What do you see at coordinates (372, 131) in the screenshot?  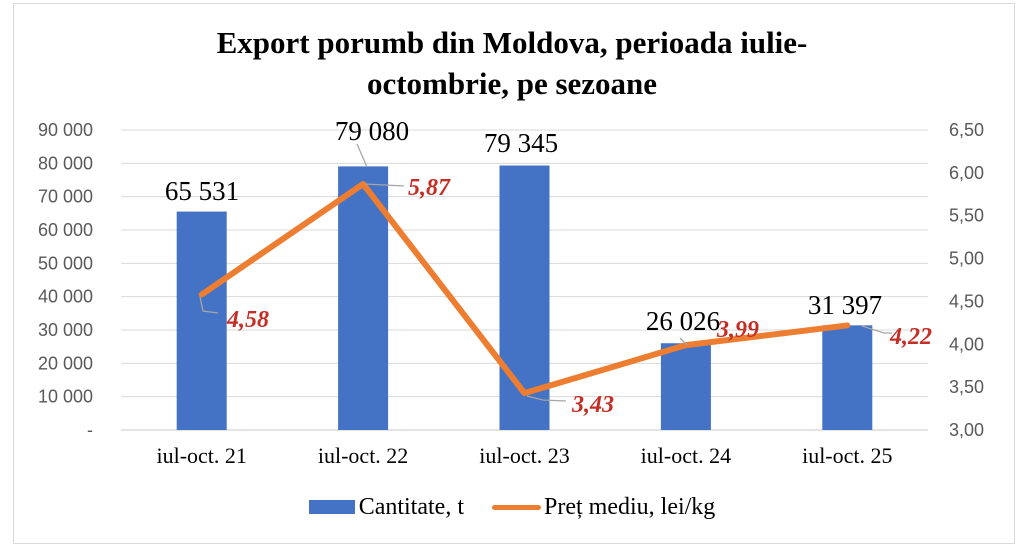 I see `bar-value-label: 79 080` at bounding box center [372, 131].